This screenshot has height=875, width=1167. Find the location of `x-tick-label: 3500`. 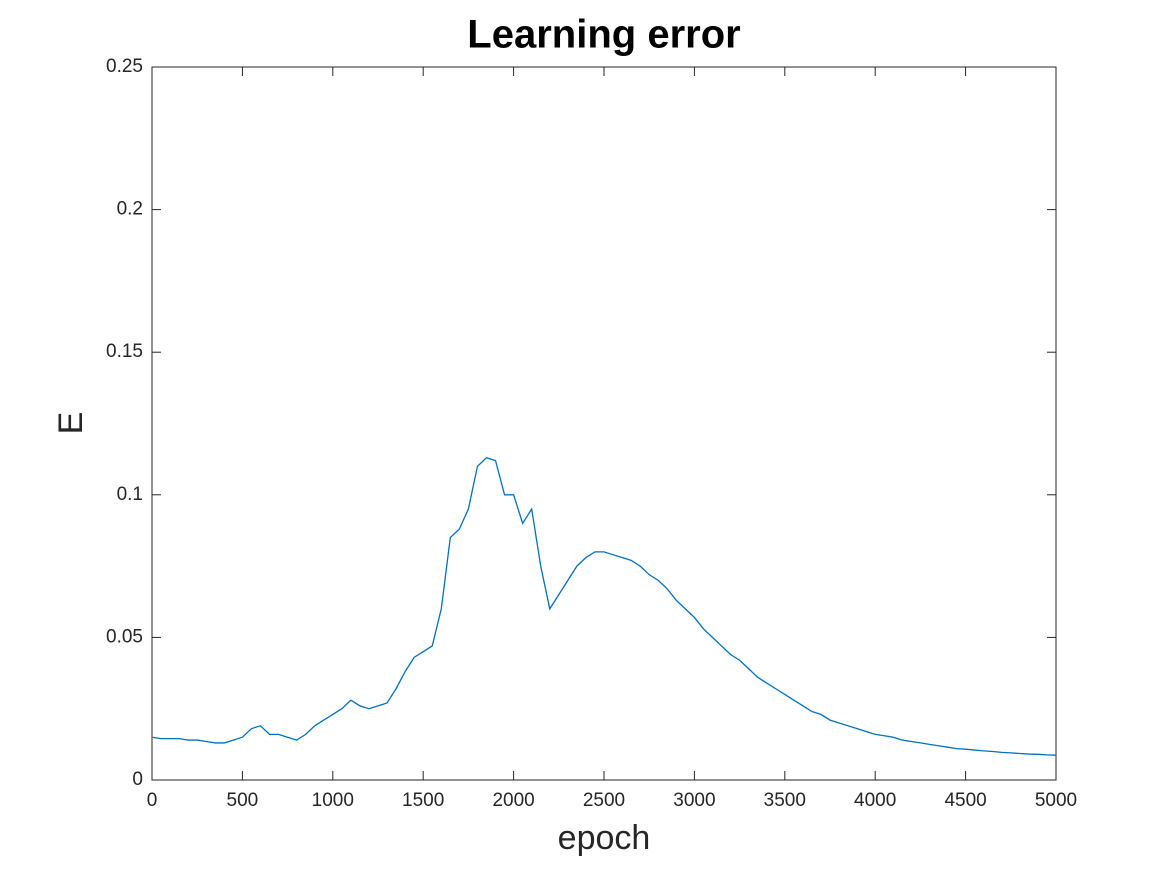

x-tick-label: 3500 is located at coordinates (785, 800).